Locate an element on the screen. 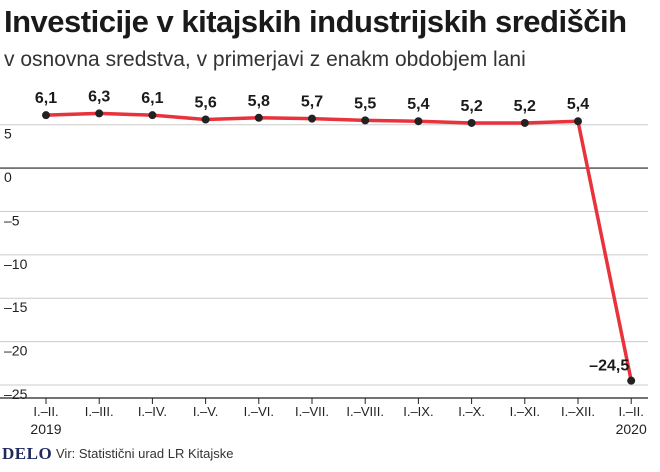 Image resolution: width=660 pixels, height=472 pixels. data-label: 5,5 is located at coordinates (365, 103).